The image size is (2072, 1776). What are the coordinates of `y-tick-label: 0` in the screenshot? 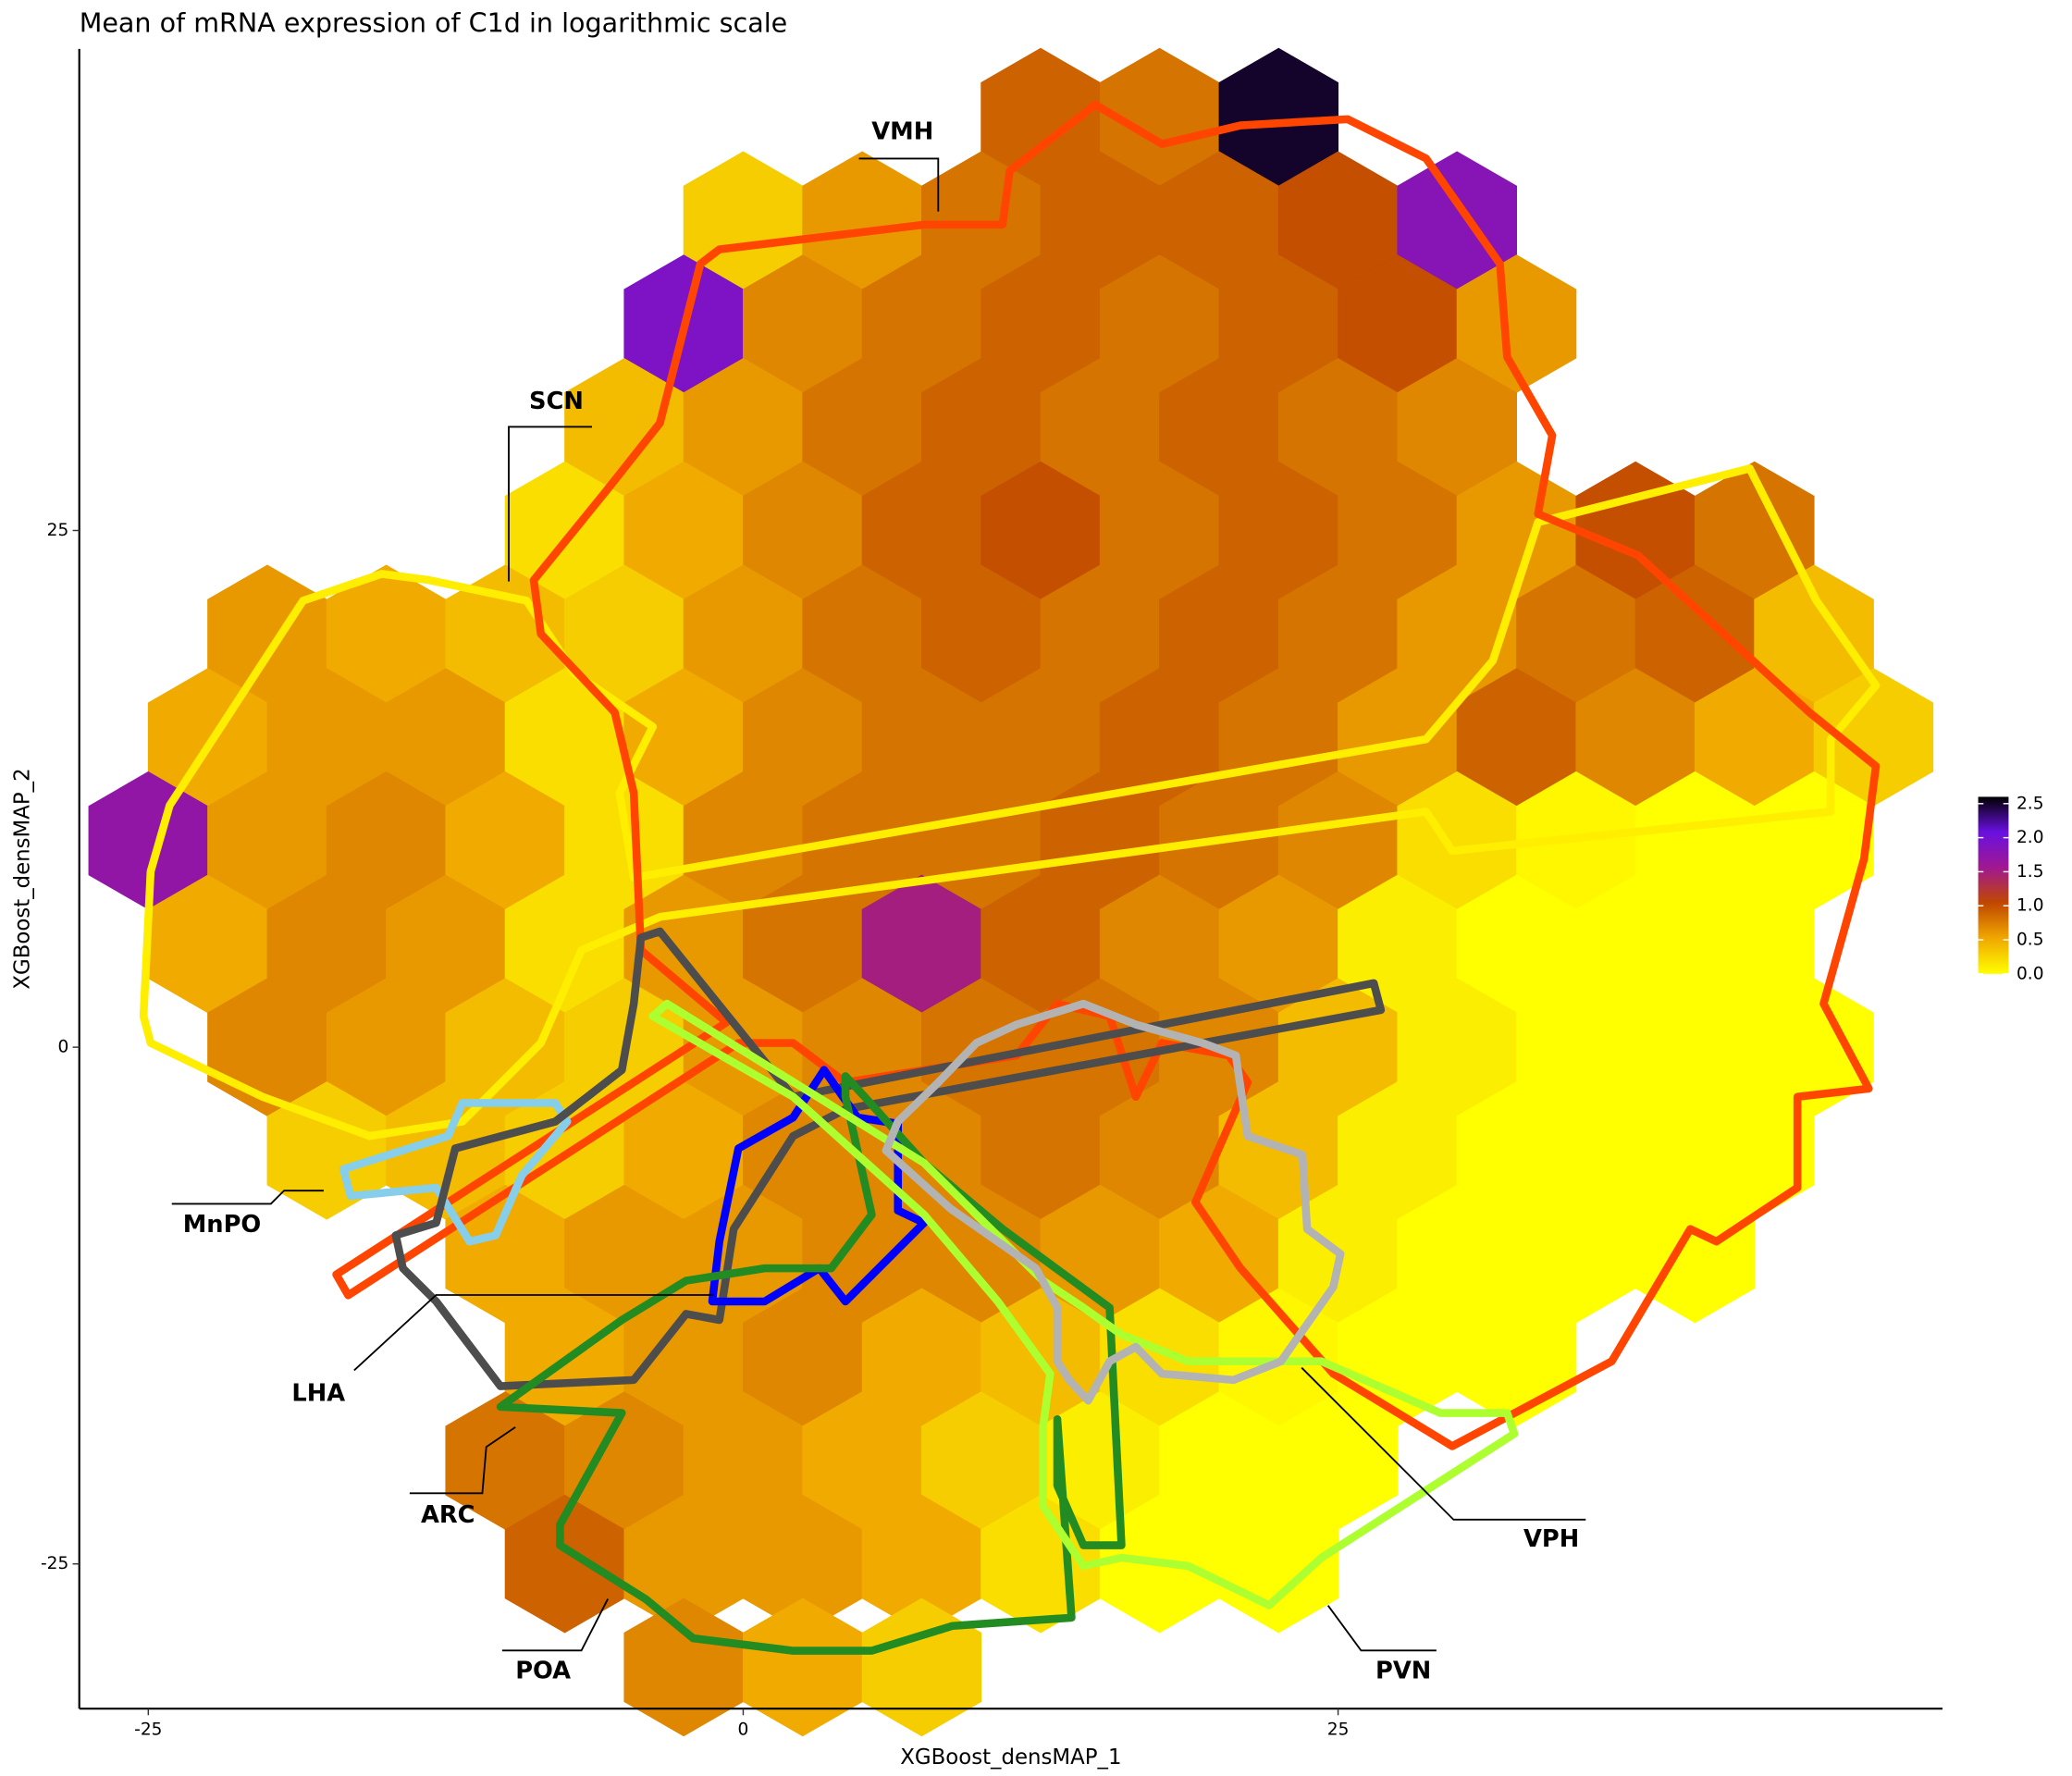 It's located at (62, 1048).